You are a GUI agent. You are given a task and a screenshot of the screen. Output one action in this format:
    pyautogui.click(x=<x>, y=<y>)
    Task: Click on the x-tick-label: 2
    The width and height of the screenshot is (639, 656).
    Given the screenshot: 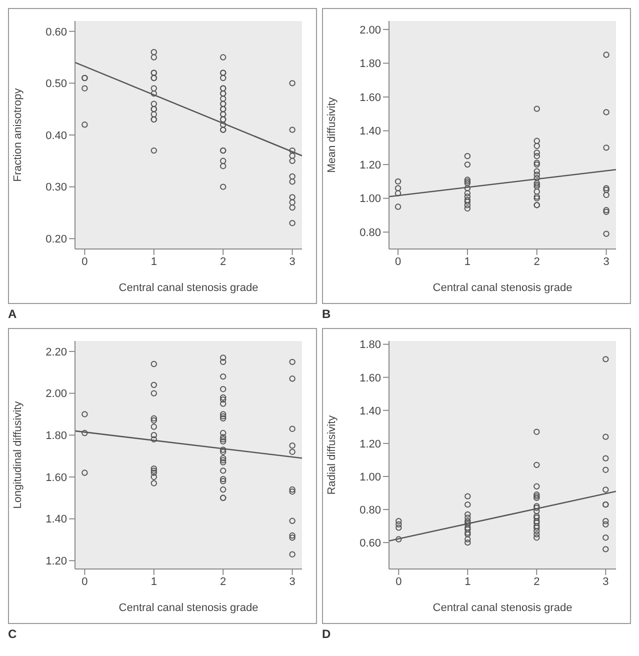 What is the action you would take?
    pyautogui.click(x=223, y=582)
    